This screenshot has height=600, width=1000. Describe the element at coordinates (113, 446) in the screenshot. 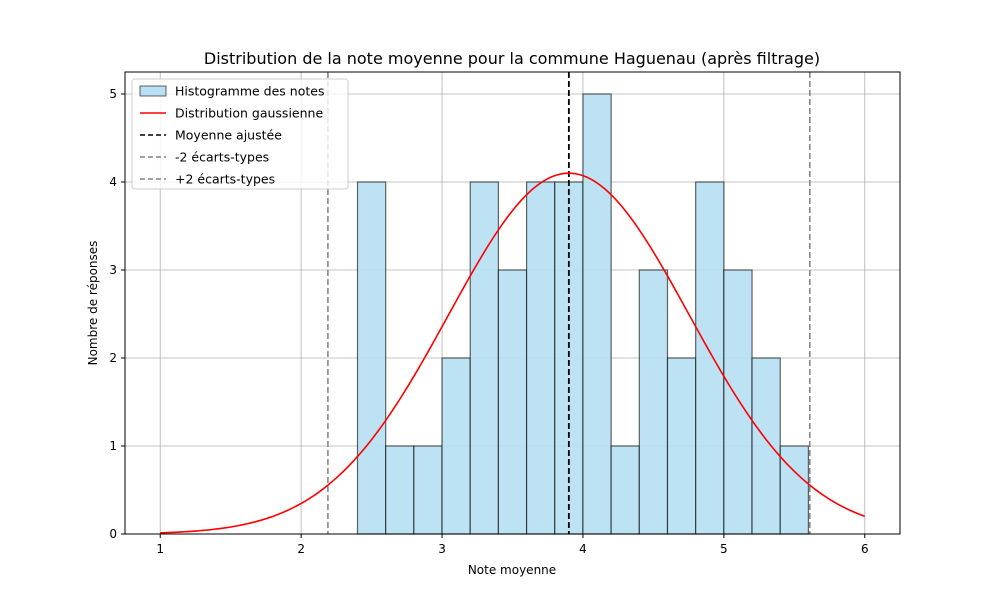

I see `y-tick-label: 1` at that location.